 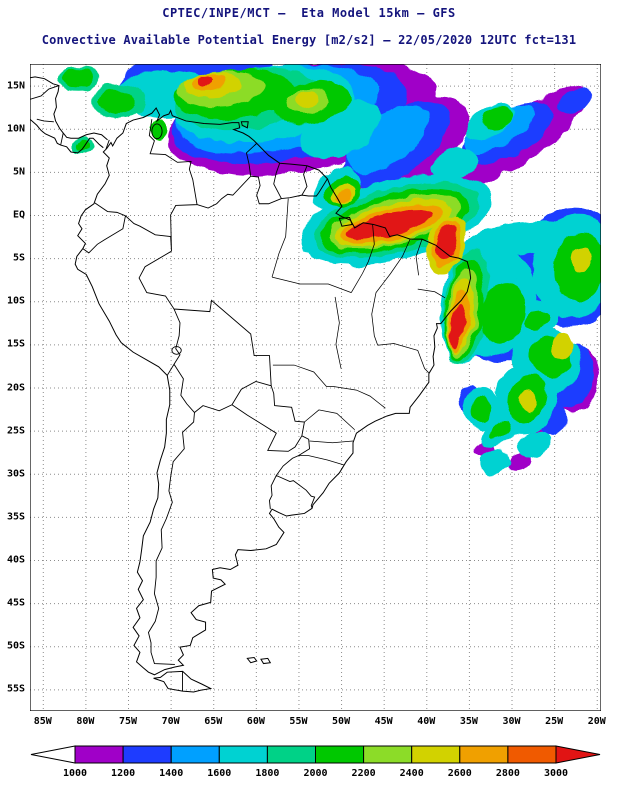 What do you see at coordinates (315, 773) in the screenshot?
I see `colorbar-value-label: 2000` at bounding box center [315, 773].